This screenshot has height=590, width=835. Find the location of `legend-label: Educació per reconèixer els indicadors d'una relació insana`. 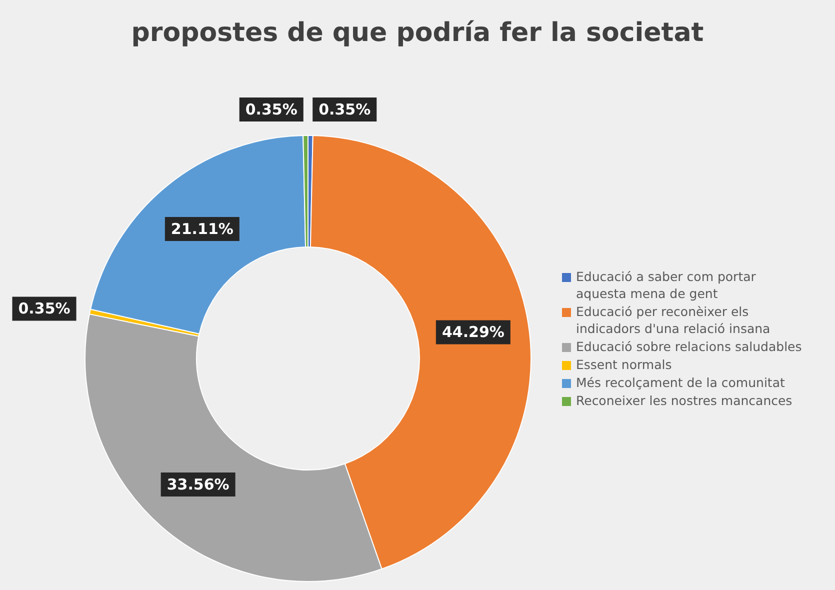

legend-label: Educació per reconèixer els indicadors d'una relació insana is located at coordinates (674, 320).